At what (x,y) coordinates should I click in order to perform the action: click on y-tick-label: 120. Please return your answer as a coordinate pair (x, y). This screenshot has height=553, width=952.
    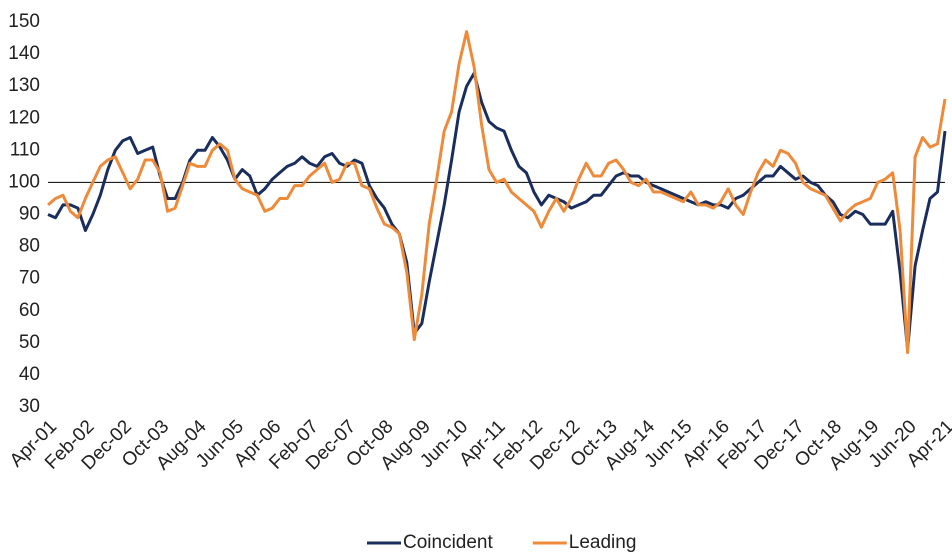
    Looking at the image, I should click on (24, 117).